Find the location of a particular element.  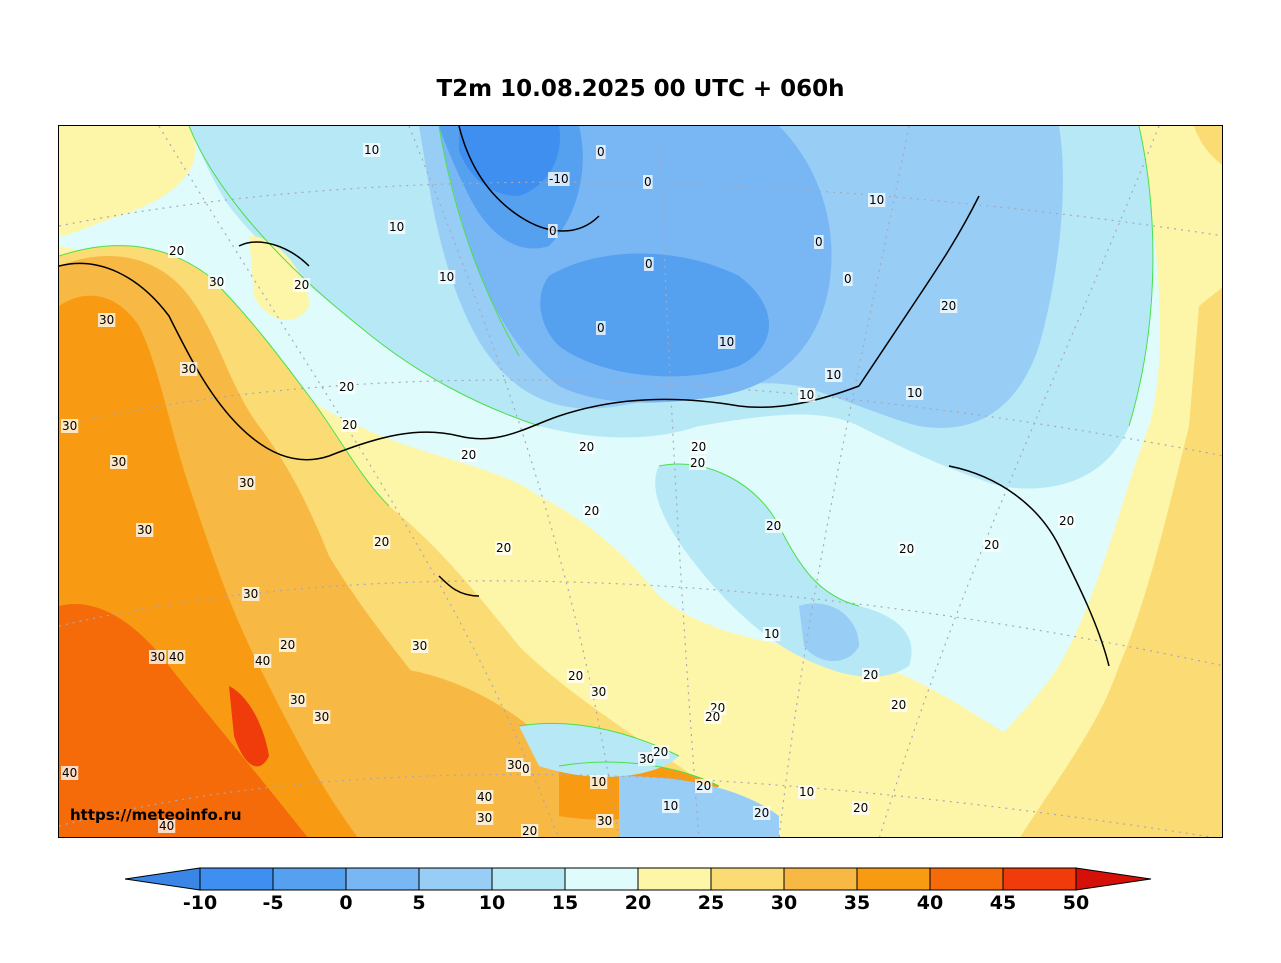

zone-20-25-greenland is located at coordinates (279, 278).